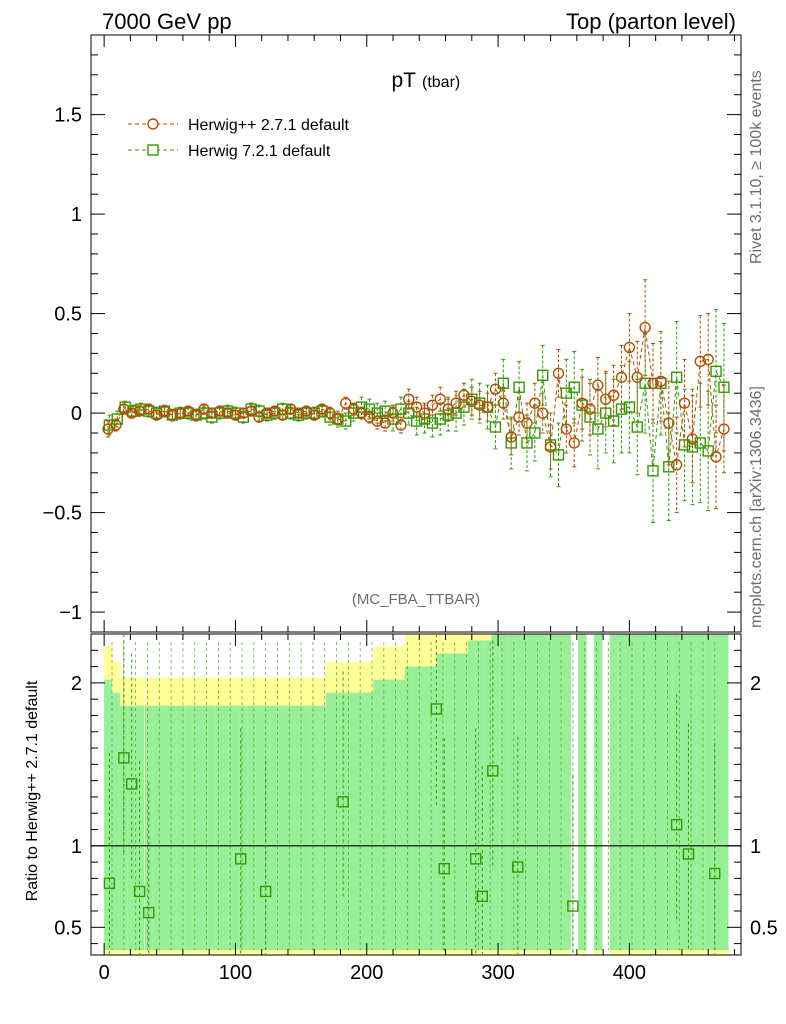 The height and width of the screenshot is (1024, 786). What do you see at coordinates (259, 151) in the screenshot?
I see `legend-label: Herwig 7.2.1 default` at bounding box center [259, 151].